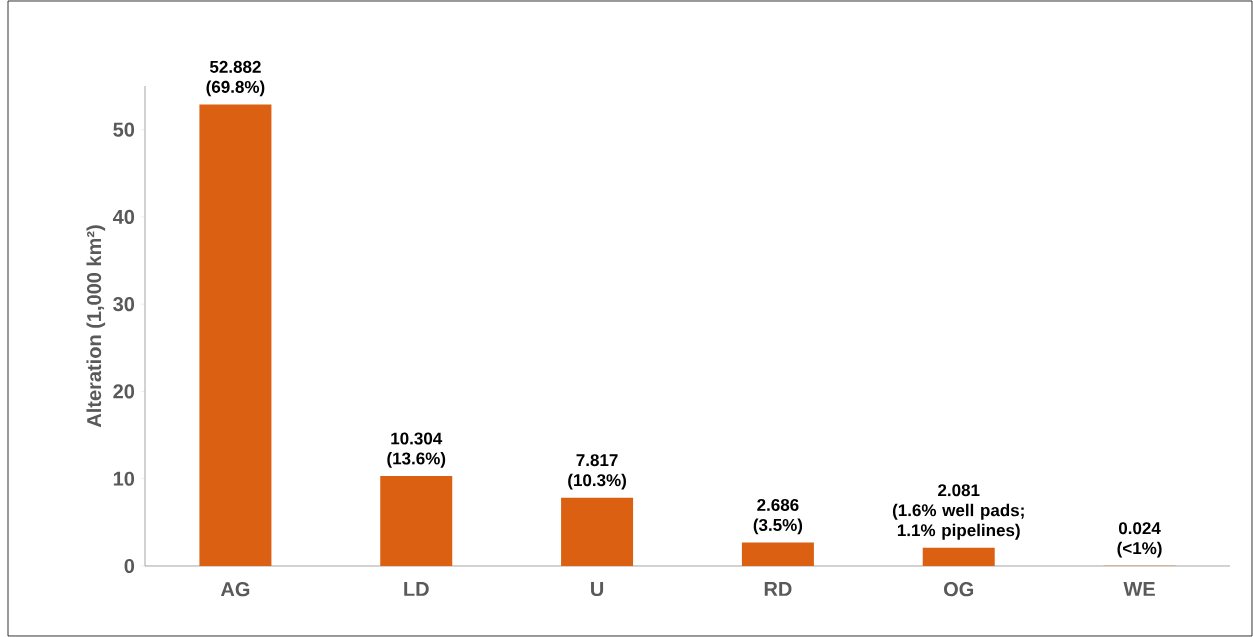  What do you see at coordinates (1139, 589) in the screenshot?
I see `x-tick-label: WE` at bounding box center [1139, 589].